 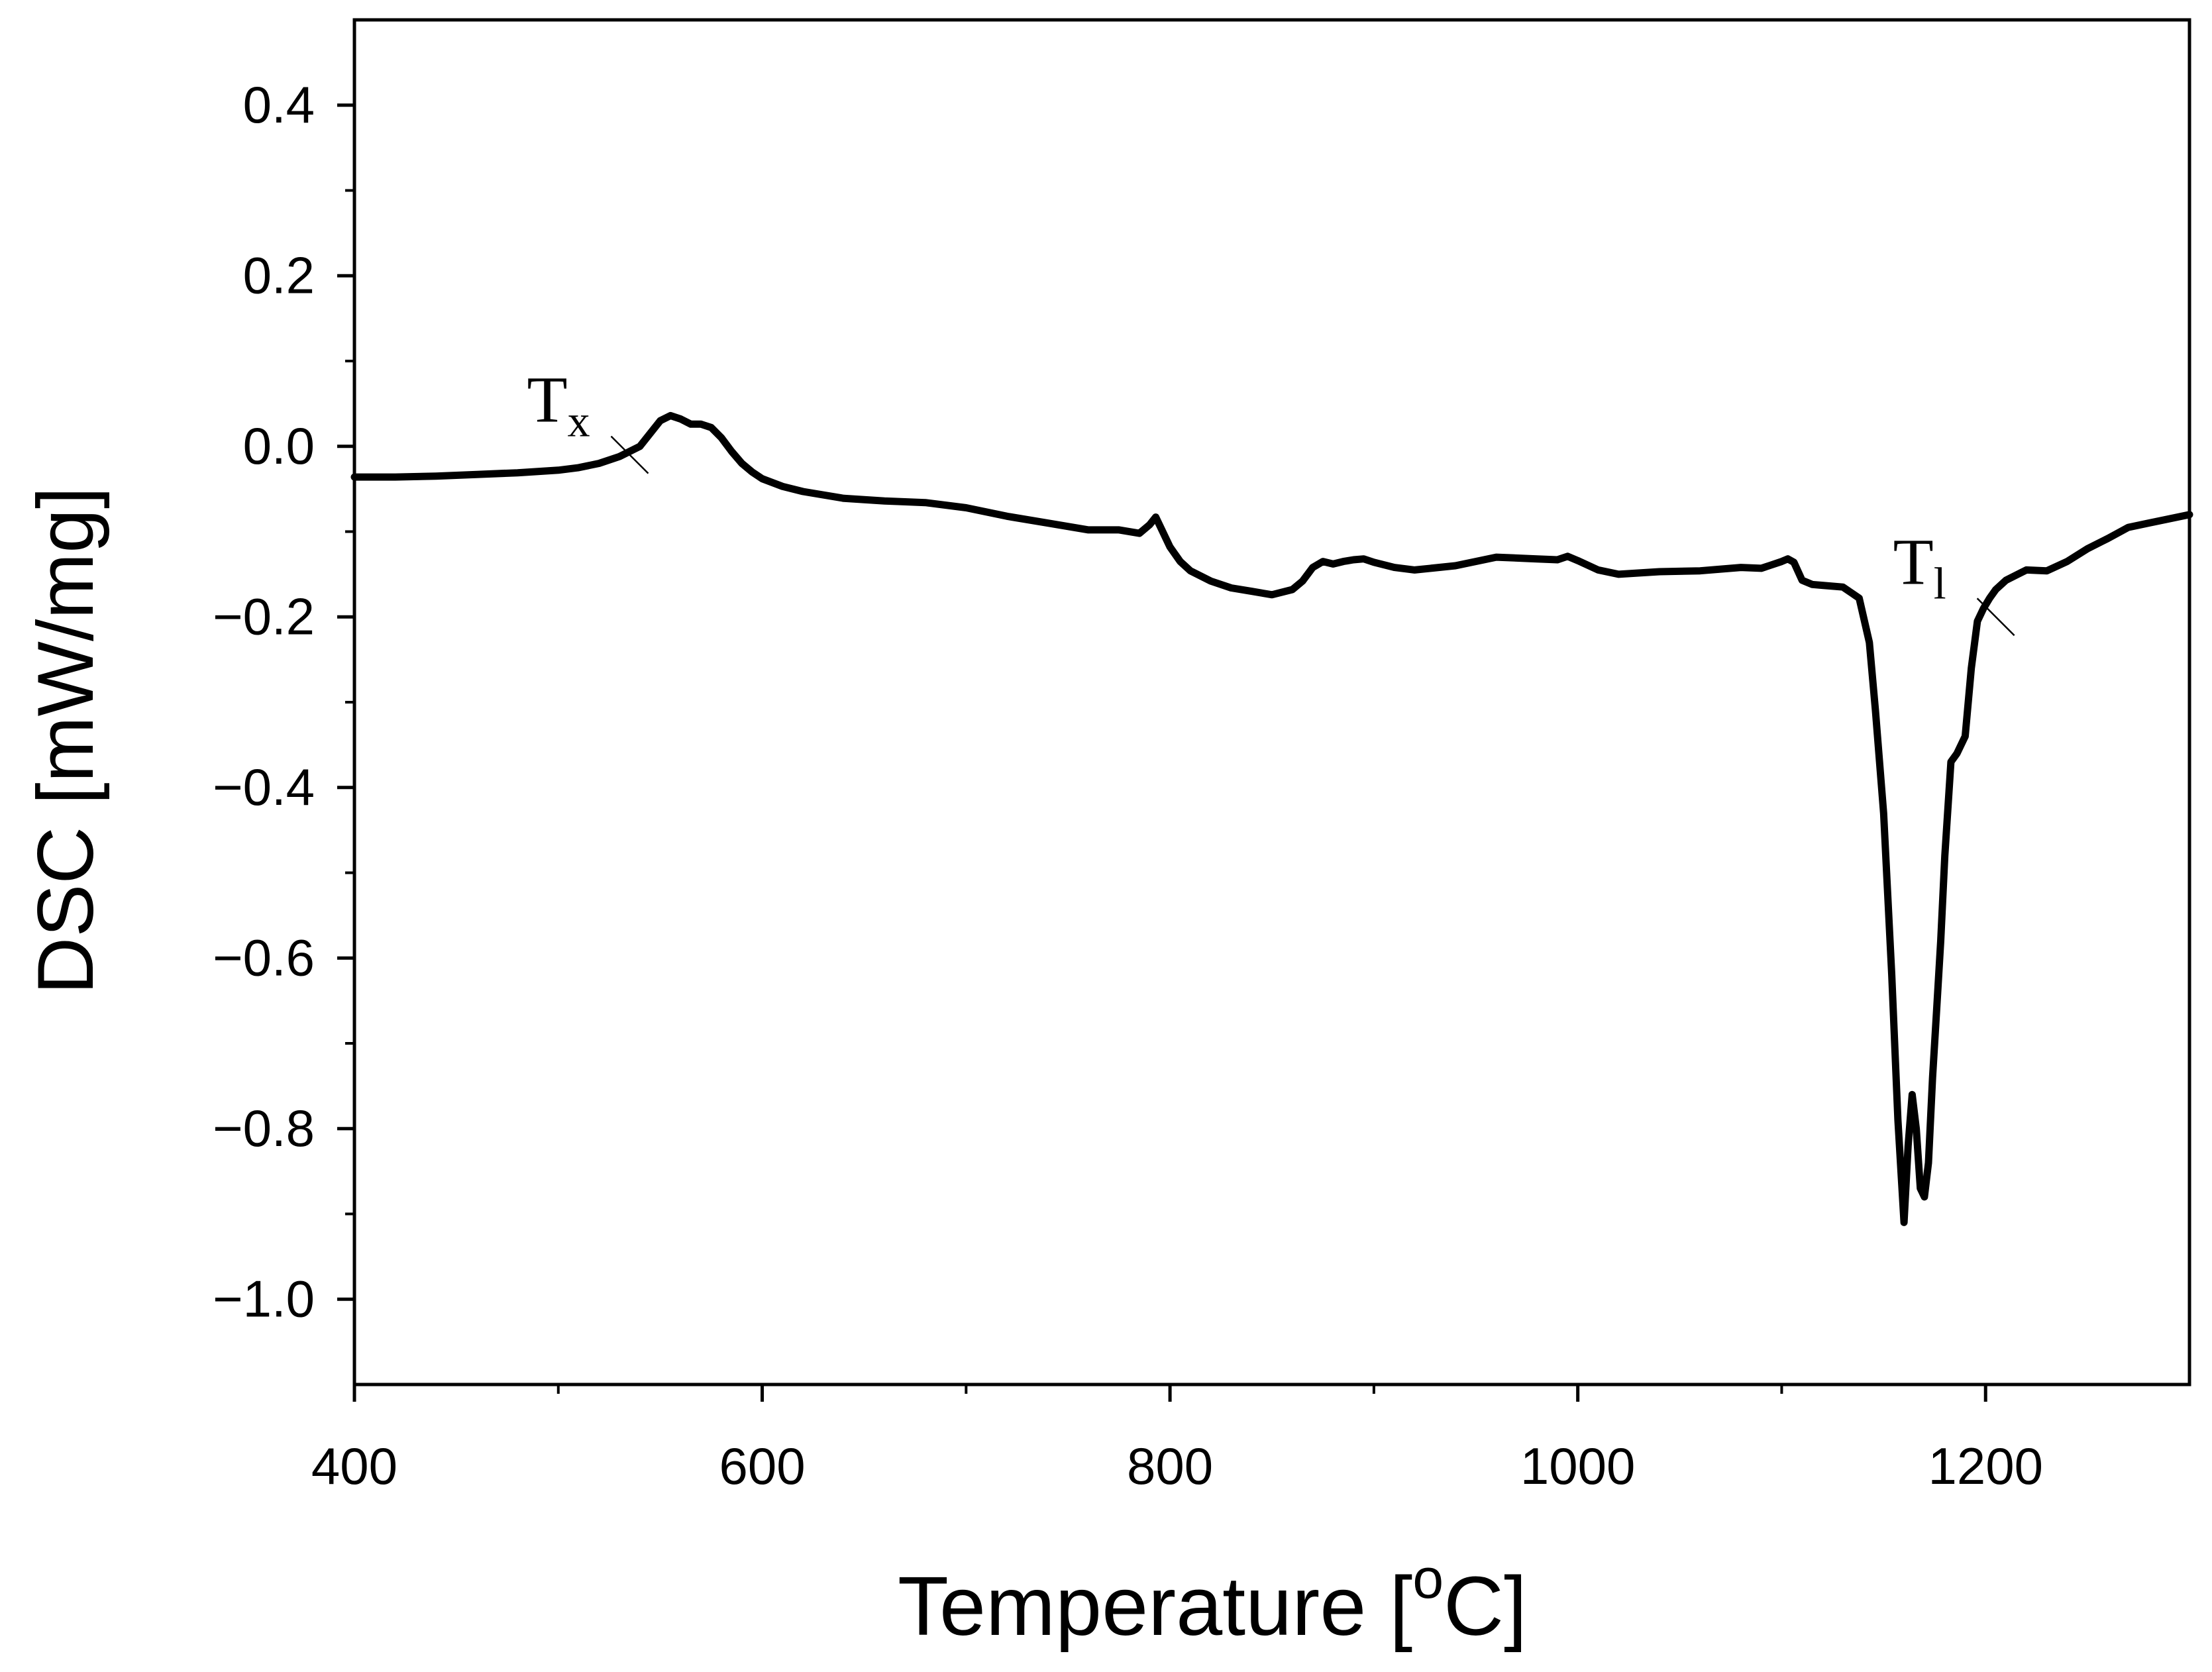 What do you see at coordinates (279, 446) in the screenshot?
I see `y-tick-label-2: 0.0` at bounding box center [279, 446].